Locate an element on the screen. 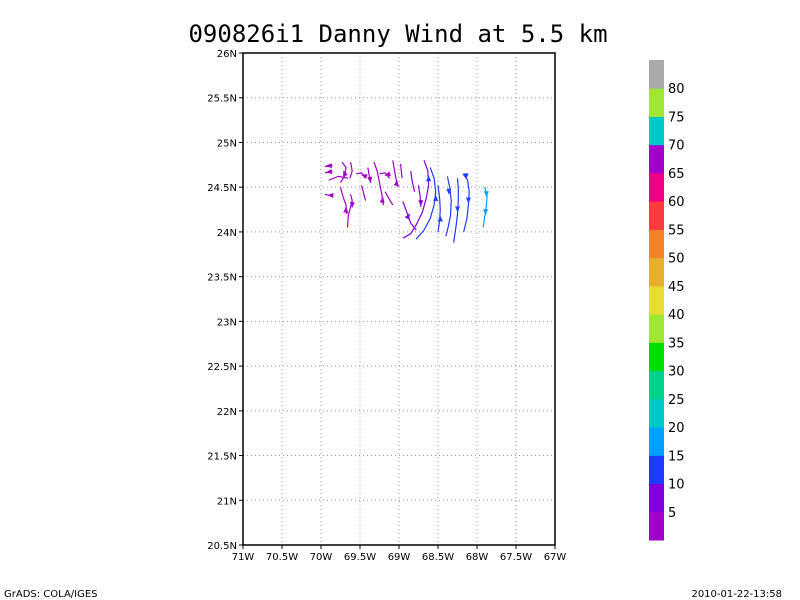 The image size is (800, 600). colorbar-label: 60 is located at coordinates (676, 202).